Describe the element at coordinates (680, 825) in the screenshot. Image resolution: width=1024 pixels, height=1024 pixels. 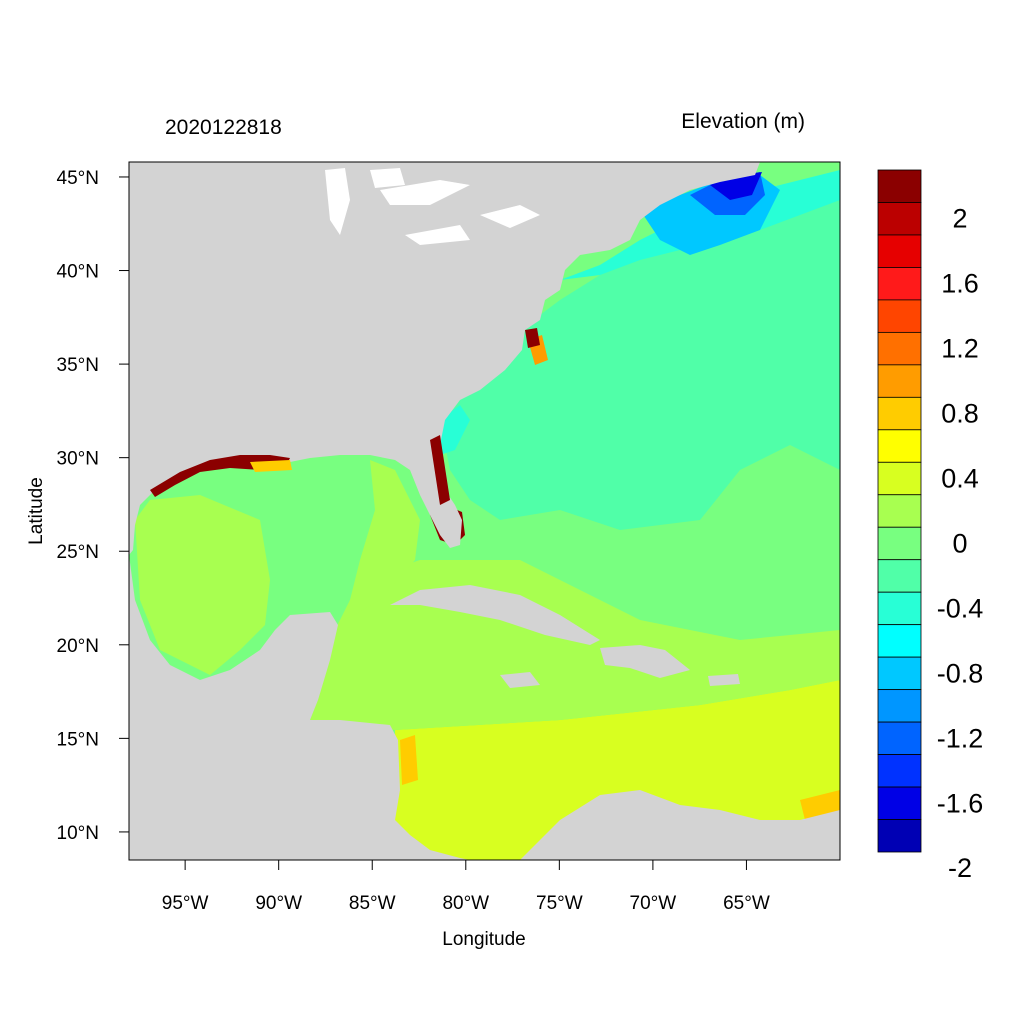
I see `south-america-land` at that location.